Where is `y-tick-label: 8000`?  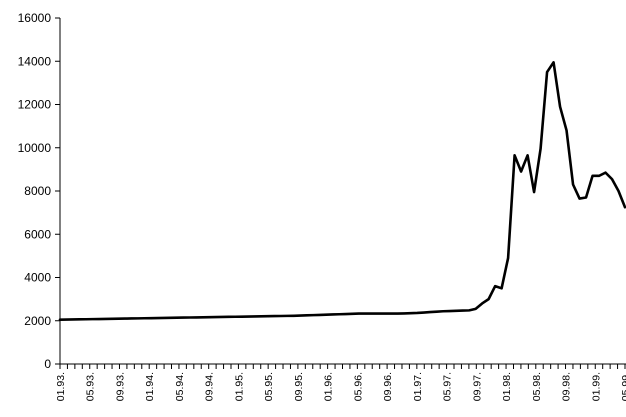
y-tick-label: 8000 is located at coordinates (37, 191).